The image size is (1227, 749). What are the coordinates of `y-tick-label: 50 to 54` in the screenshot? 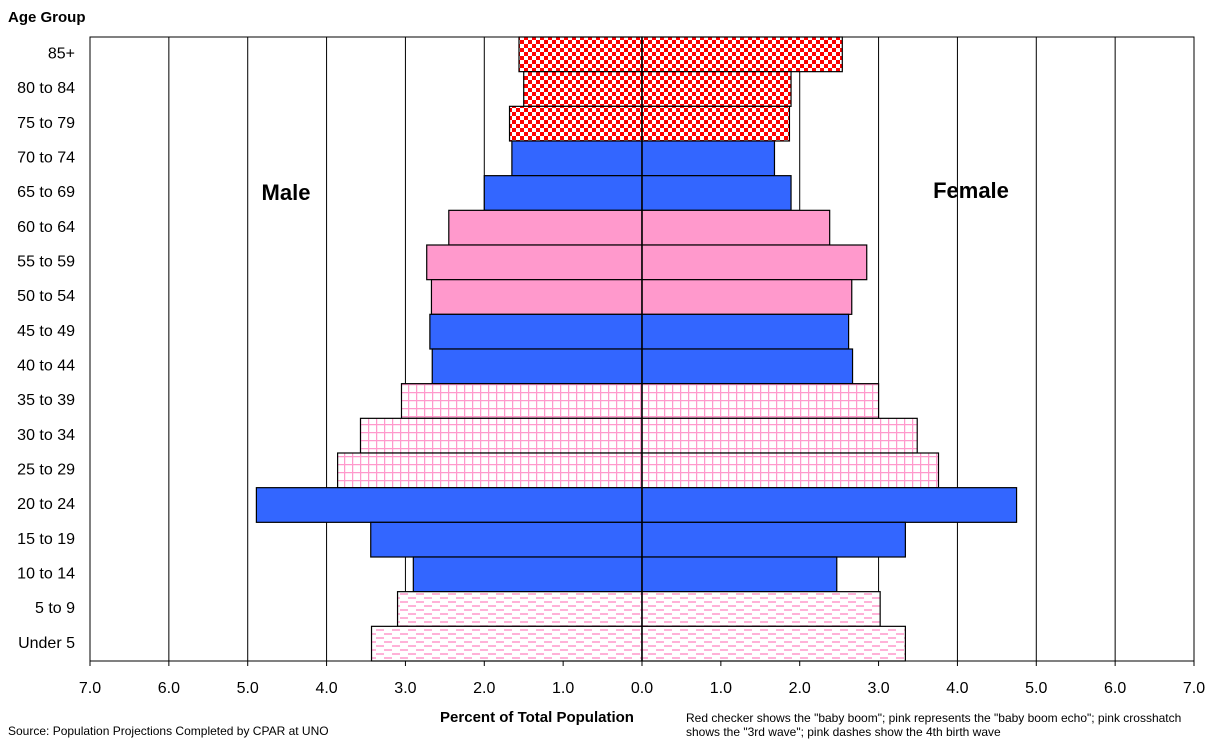 It's located at (46, 296).